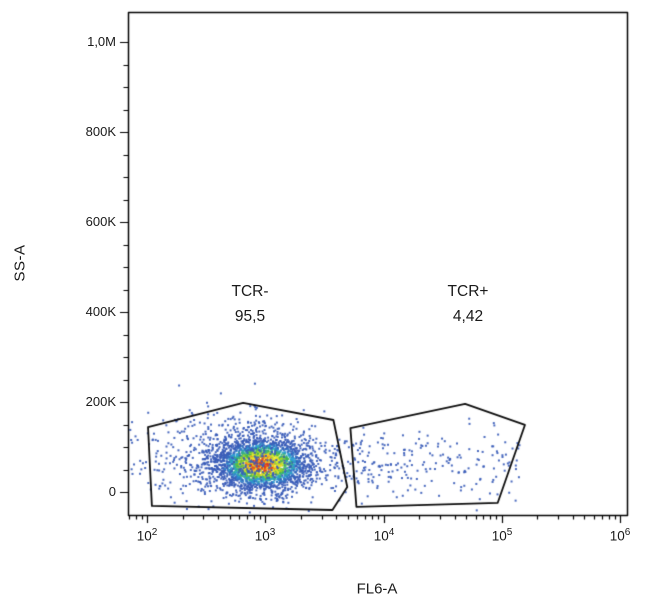  Describe the element at coordinates (101, 41) in the screenshot. I see `y-tick-label-1m: 1,0M` at that location.